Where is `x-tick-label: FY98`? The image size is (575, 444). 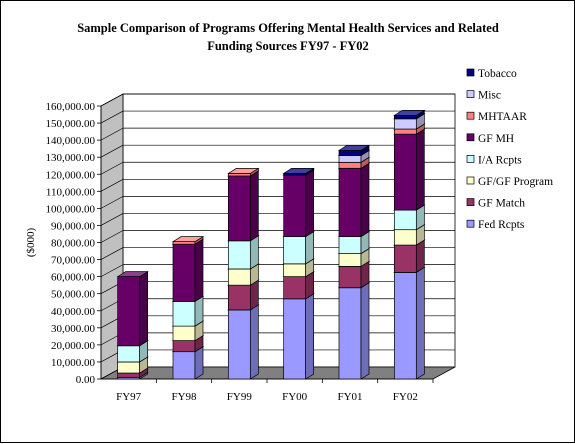
x-tick-label: FY98 is located at coordinates (184, 397).